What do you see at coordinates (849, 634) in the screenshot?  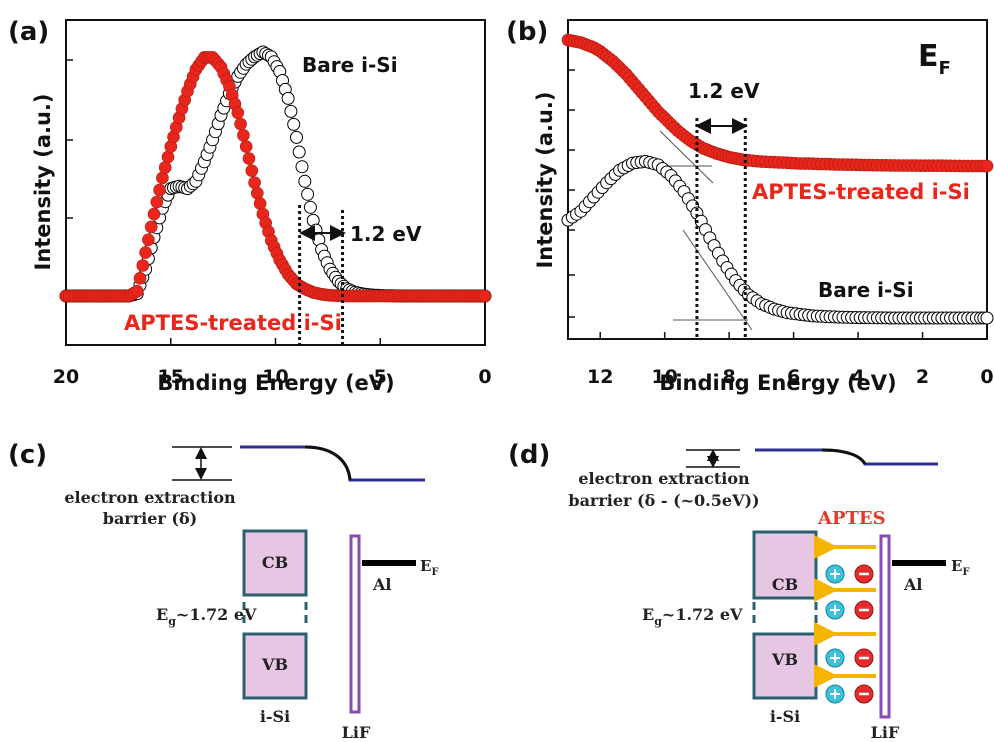 I see `panel-d-charges` at bounding box center [849, 634].